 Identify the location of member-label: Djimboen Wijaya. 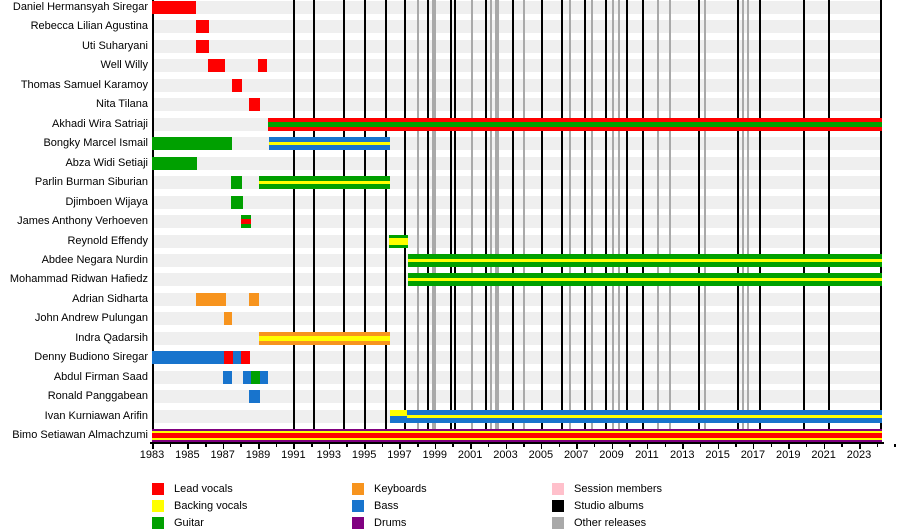
(106, 202).